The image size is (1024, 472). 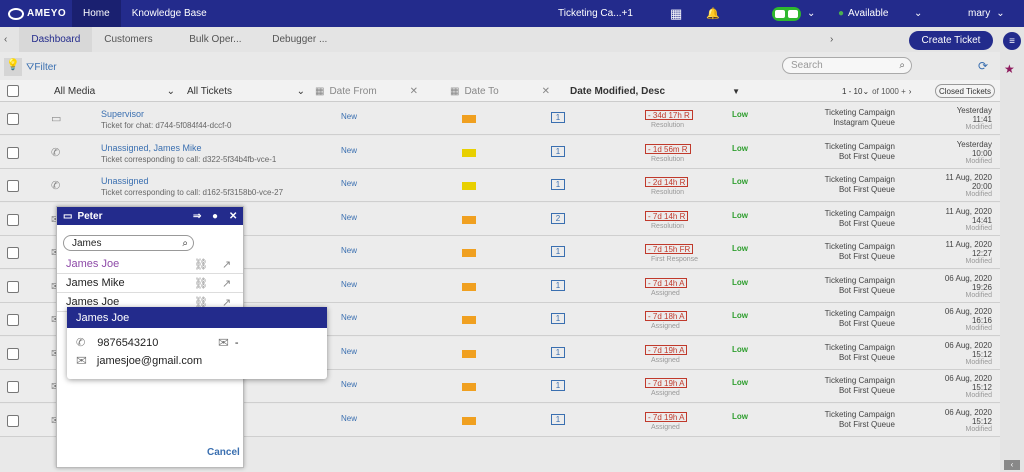 What do you see at coordinates (247, 91) in the screenshot?
I see `tickets-filter-dropdown: All Tickets ⌄` at bounding box center [247, 91].